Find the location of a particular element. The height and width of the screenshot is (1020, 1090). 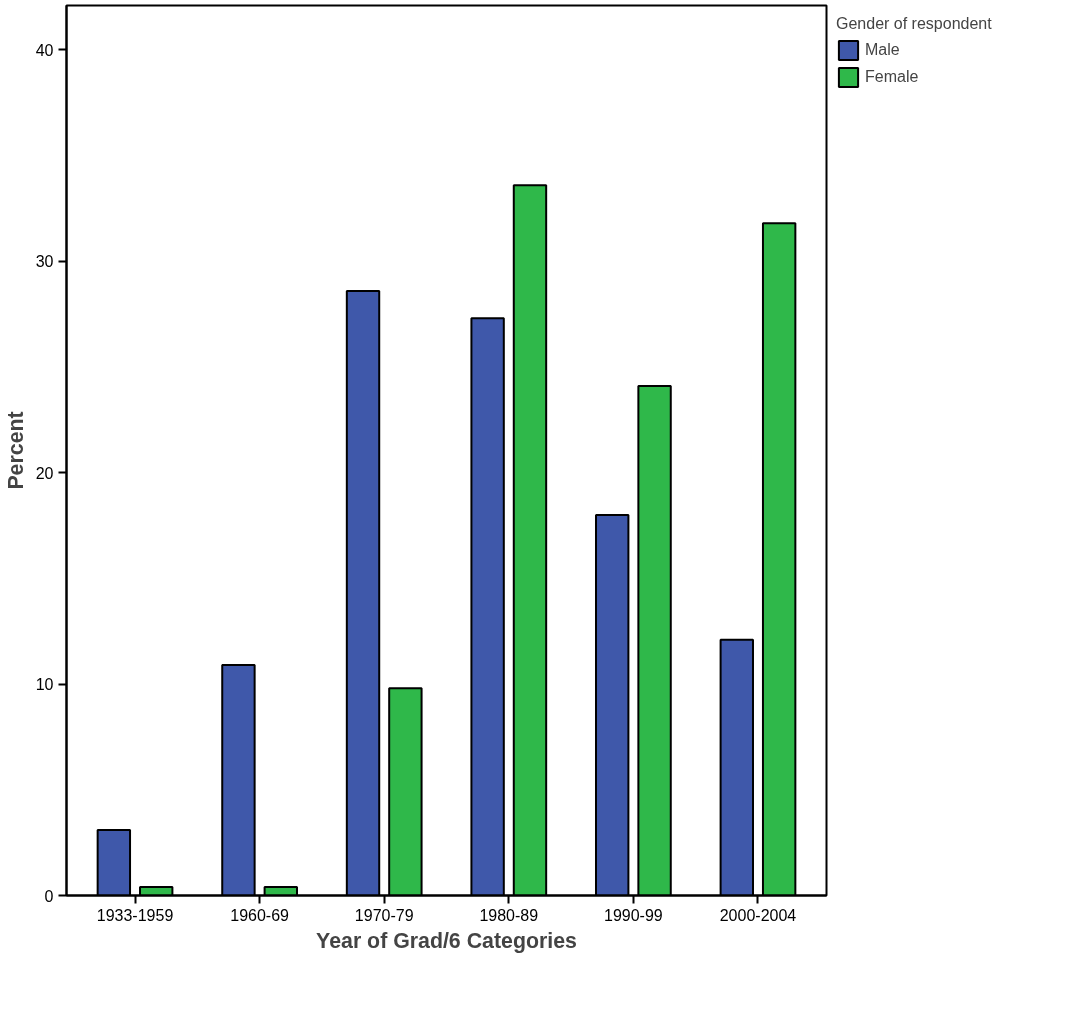

x-tick-label: 1980-89 is located at coordinates (509, 915).